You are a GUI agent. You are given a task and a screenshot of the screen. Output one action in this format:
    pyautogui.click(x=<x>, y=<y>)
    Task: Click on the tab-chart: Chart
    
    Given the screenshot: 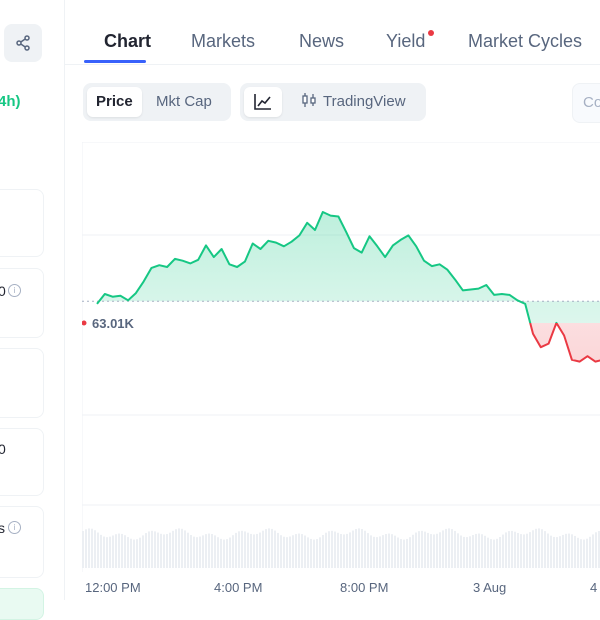 What is the action you would take?
    pyautogui.click(x=128, y=41)
    